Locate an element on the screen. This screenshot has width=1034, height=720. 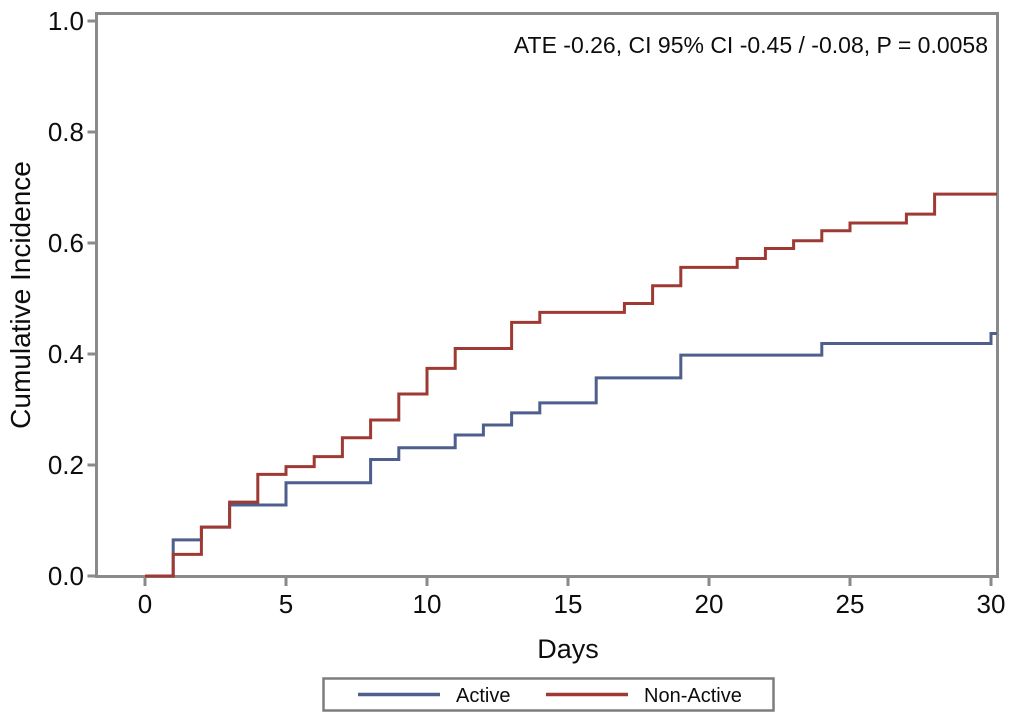
y-axis-ticks: 0.0 0.2 0.4 0.6 0.8 1.0 is located at coordinates (72, 298).